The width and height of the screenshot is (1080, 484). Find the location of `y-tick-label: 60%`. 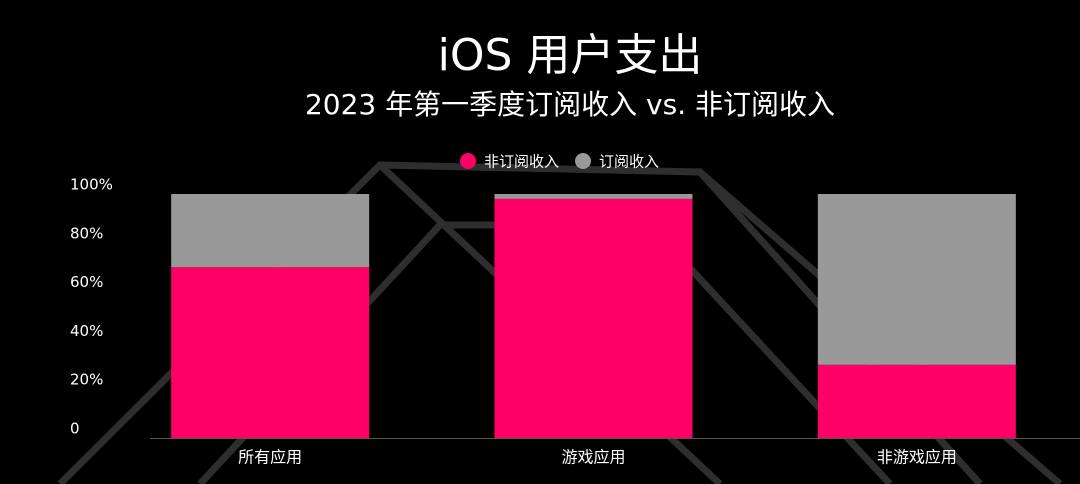

y-tick-label: 60% is located at coordinates (86, 282).